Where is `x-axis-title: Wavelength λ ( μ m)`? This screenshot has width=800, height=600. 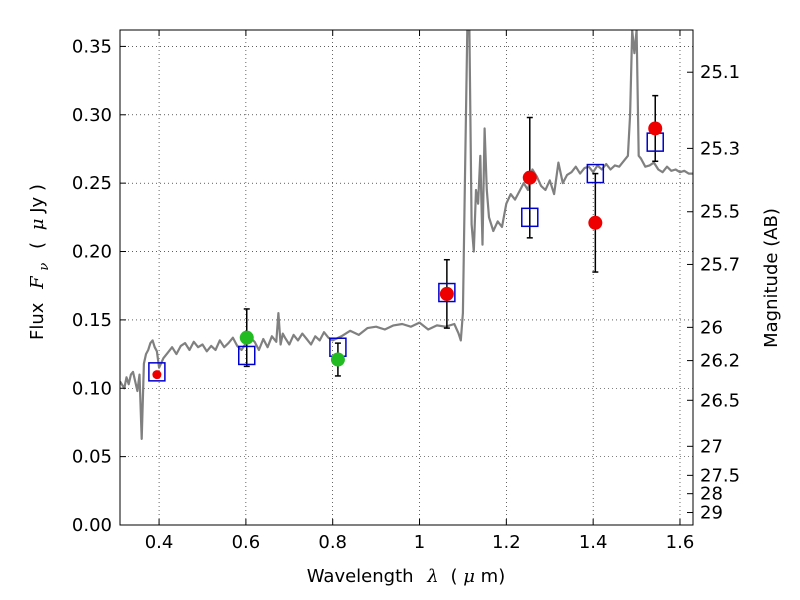 x-axis-title: Wavelength λ ( μ m) is located at coordinates (406, 576).